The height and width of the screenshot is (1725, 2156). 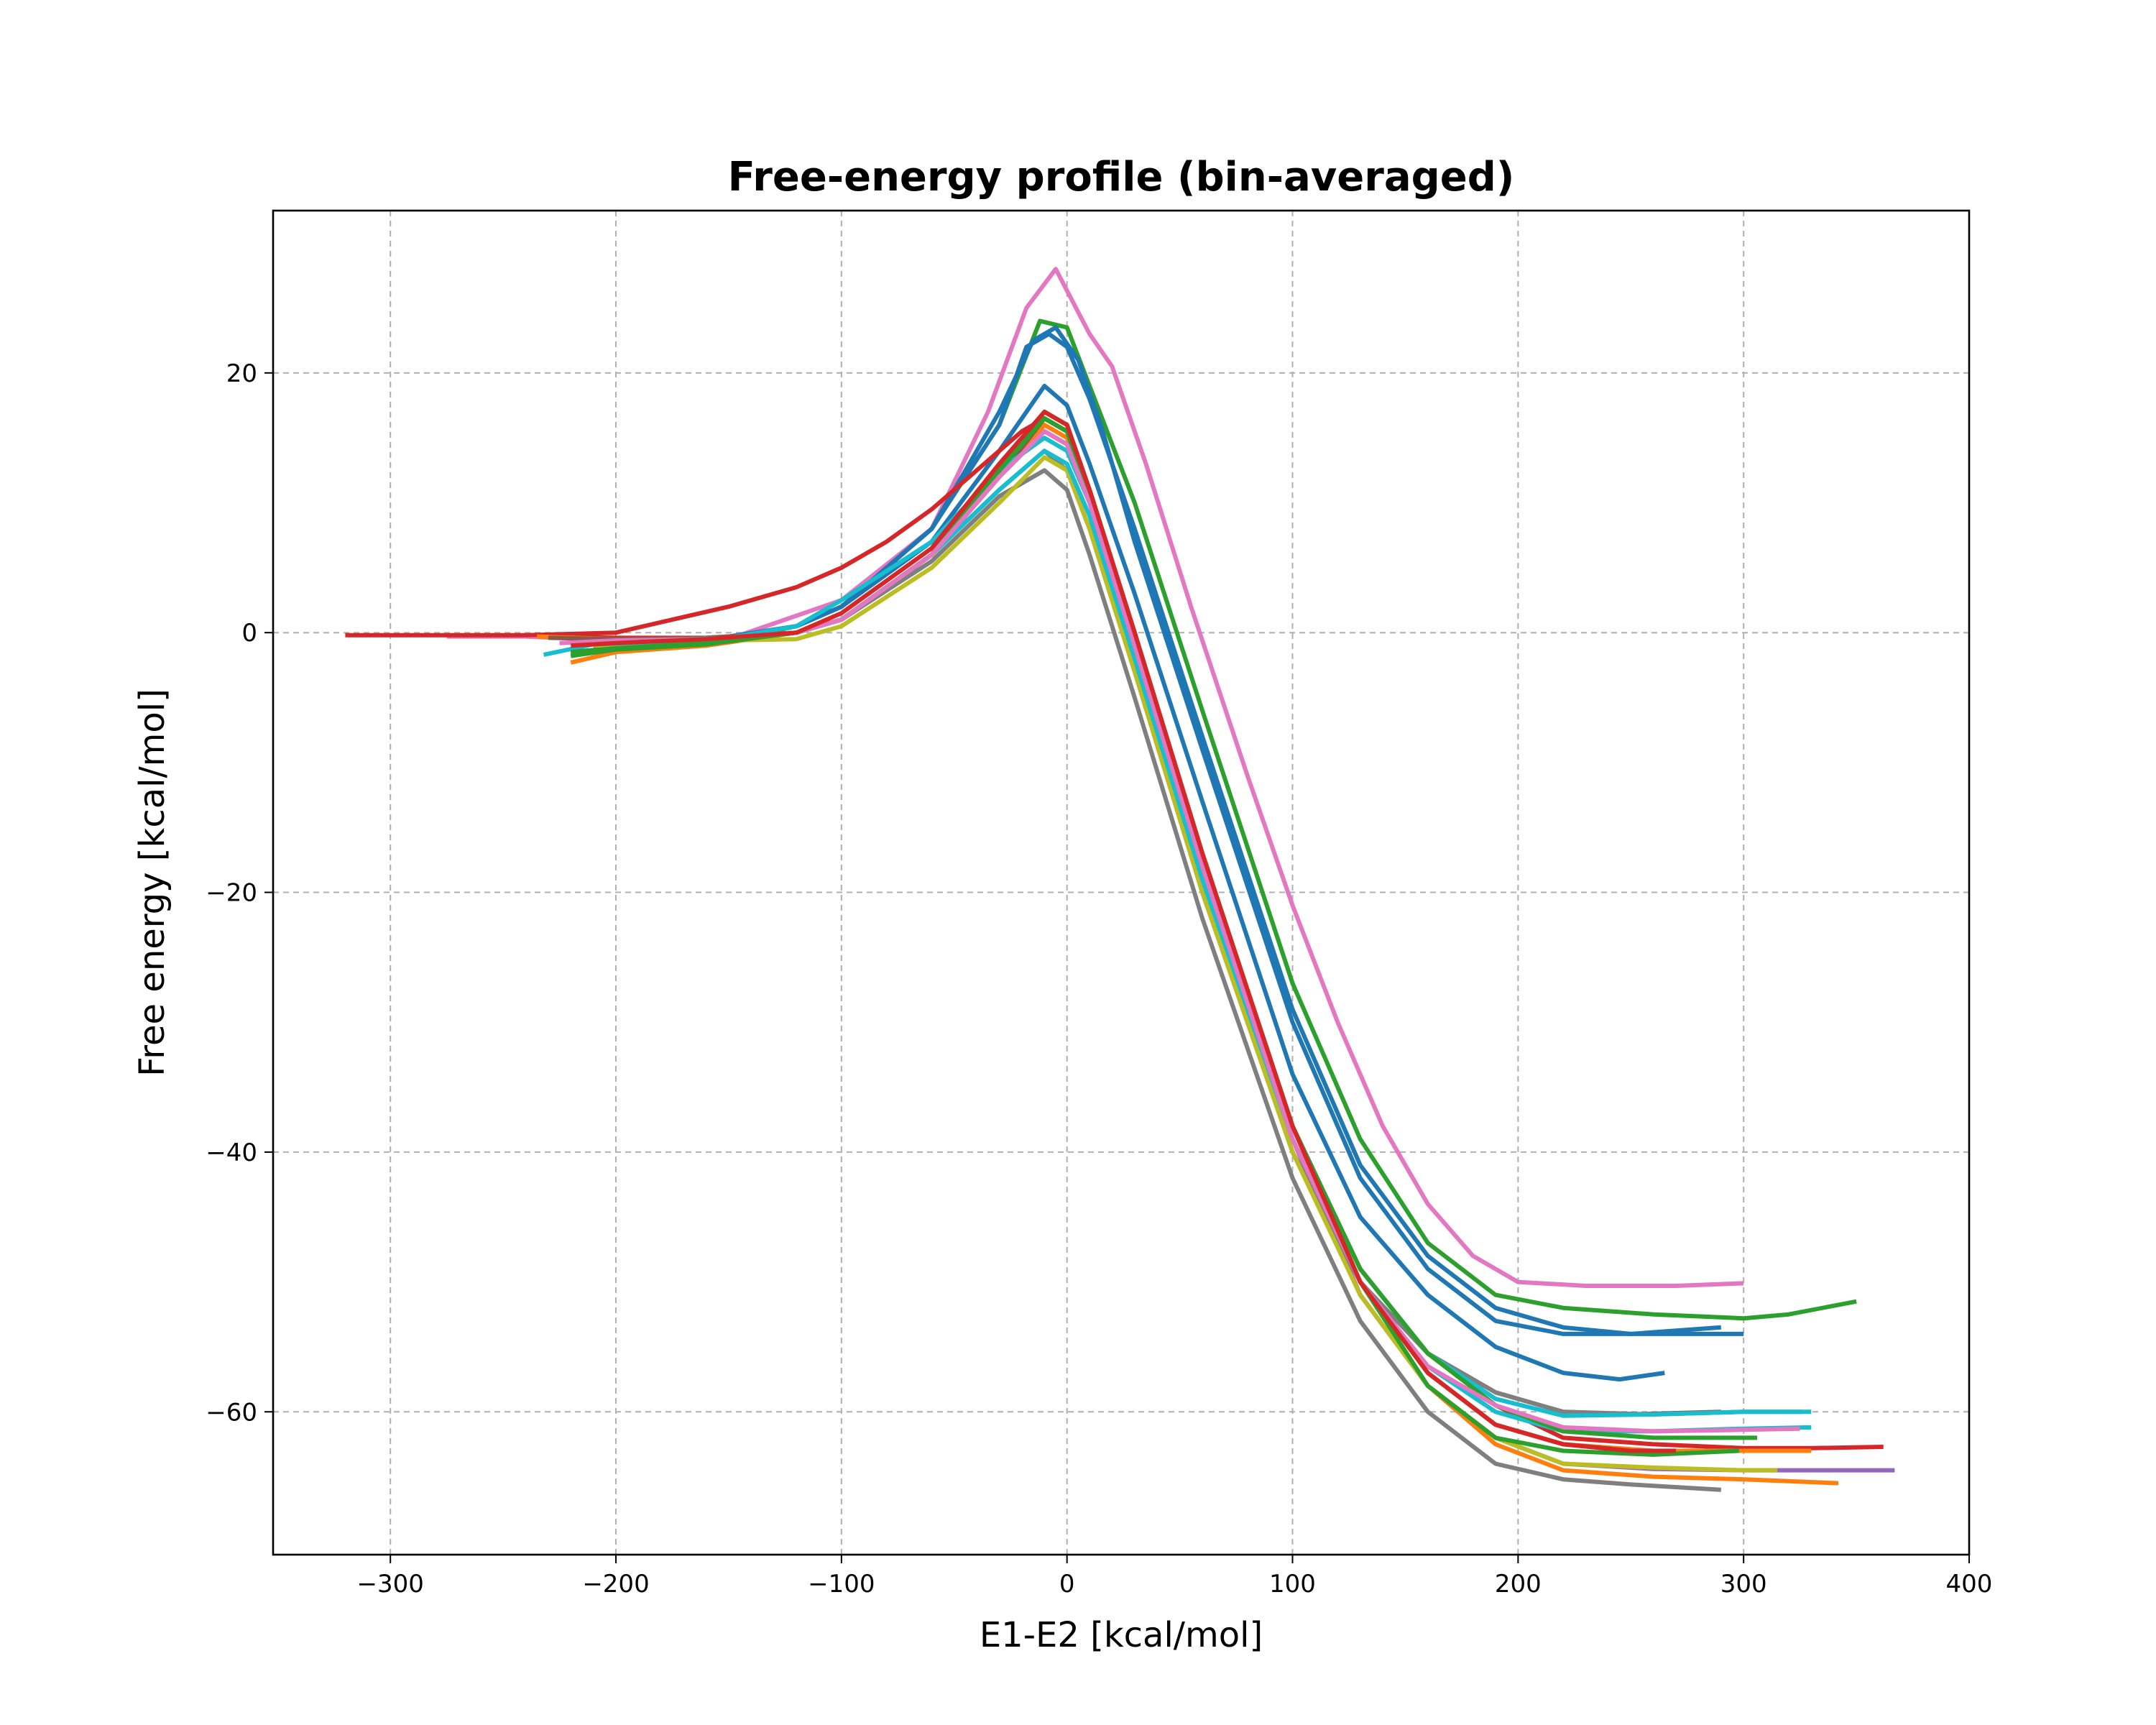 I want to click on y-tick-label: 20, so click(x=242, y=373).